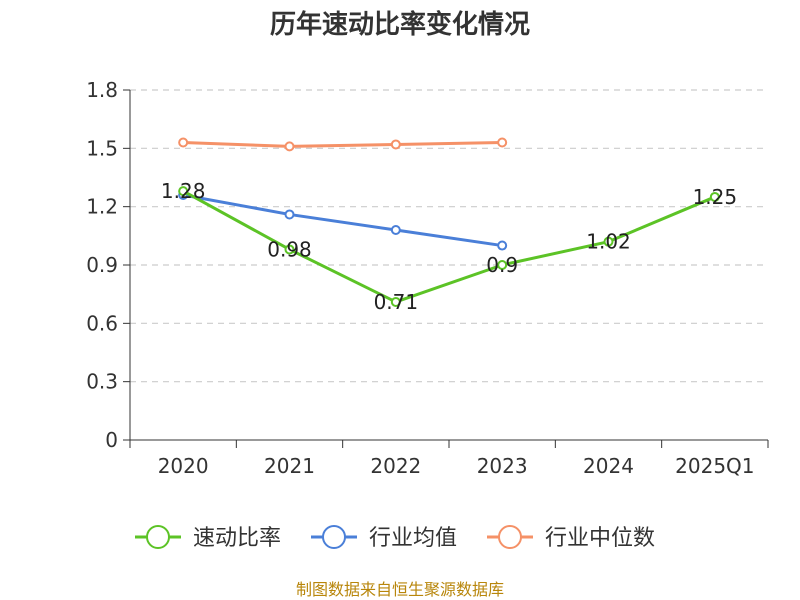  I want to click on y-tick-label-0: 0, so click(111, 440).